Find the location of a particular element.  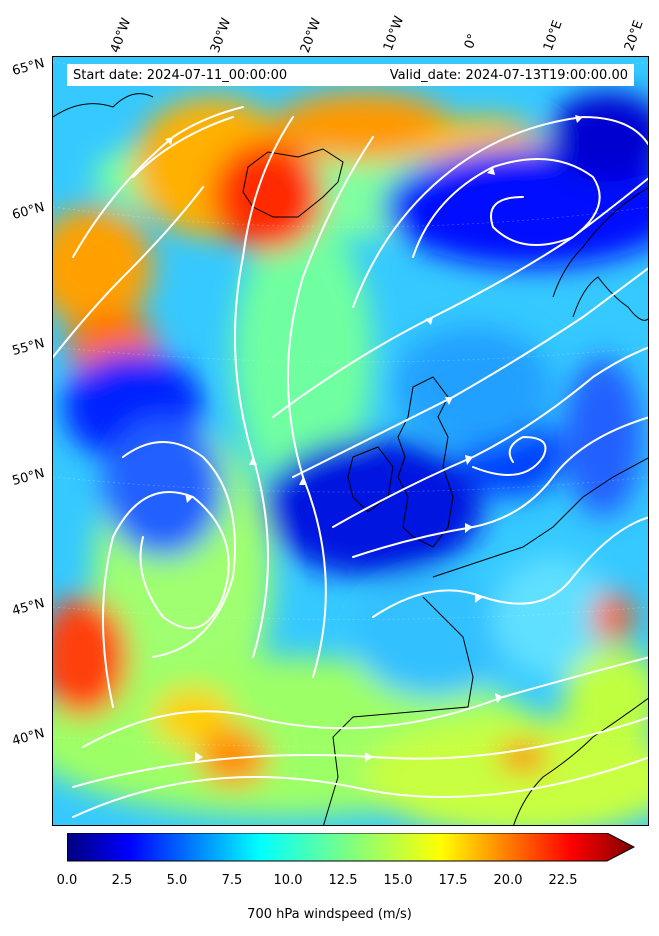

lat-label-45n: 45°N is located at coordinates (28, 607).